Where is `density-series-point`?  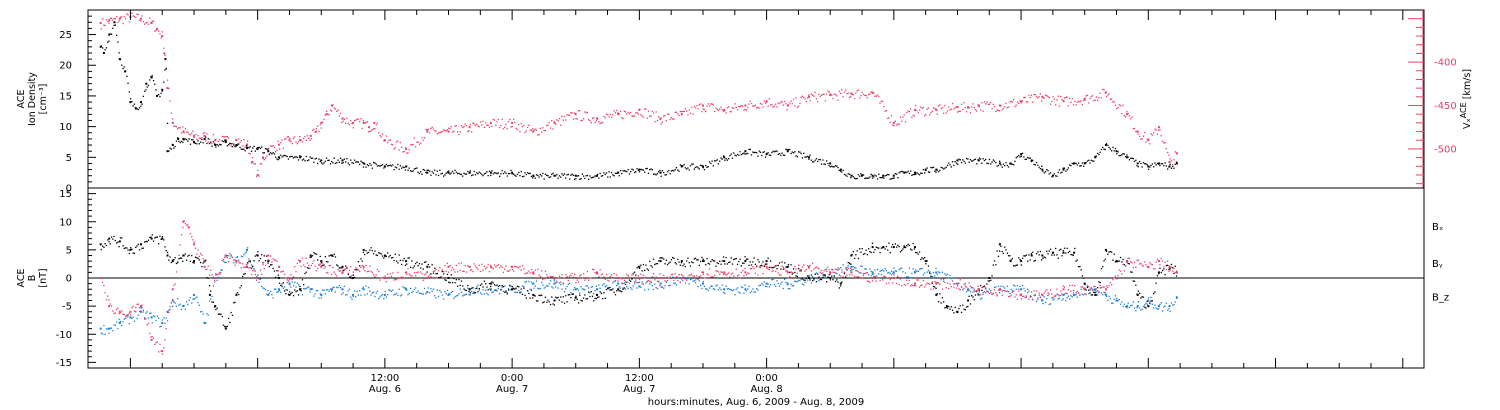
density-series-point is located at coordinates (883, 175).